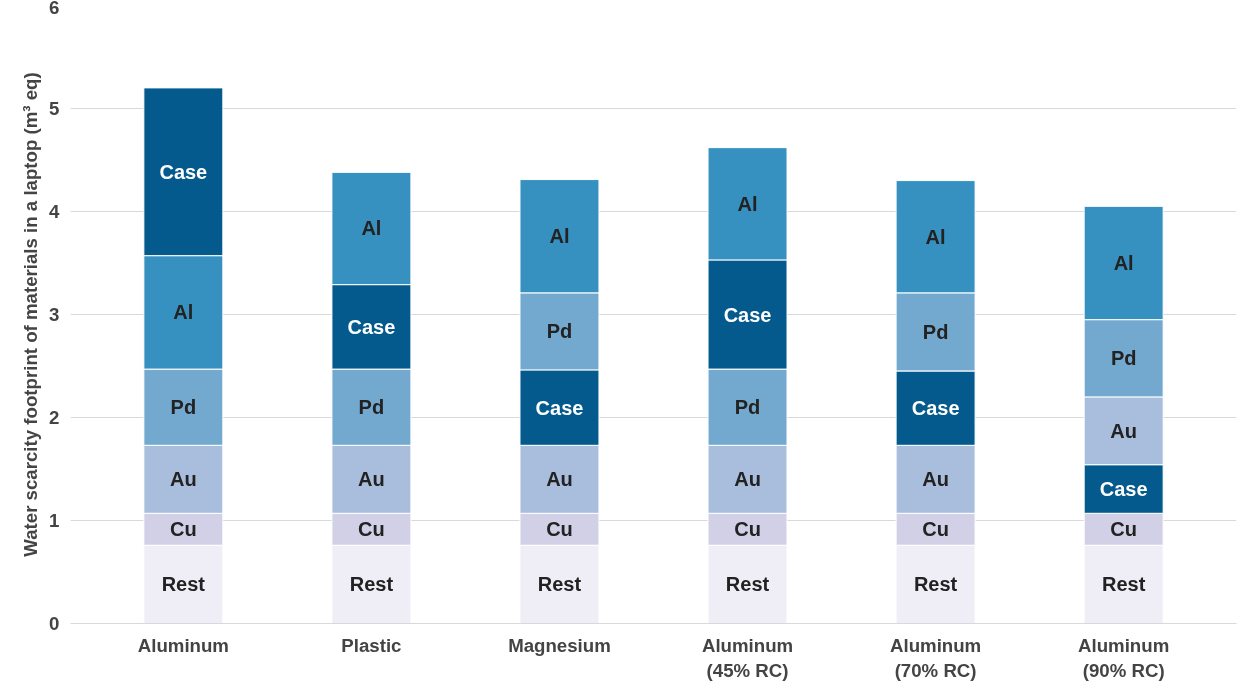 The image size is (1241, 683). What do you see at coordinates (1123, 584) in the screenshot?
I see `series-label: Rest` at bounding box center [1123, 584].